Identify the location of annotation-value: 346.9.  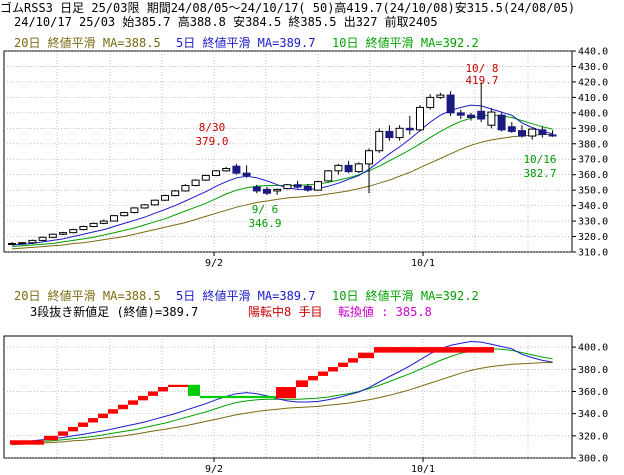
(264, 223).